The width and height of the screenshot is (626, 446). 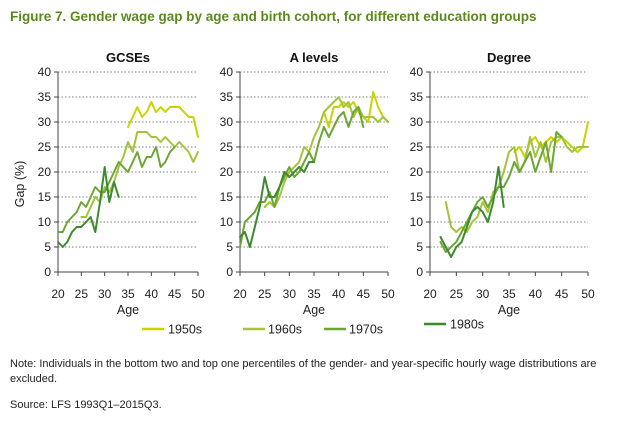 What do you see at coordinates (185, 330) in the screenshot?
I see `legend-label: 1950s` at bounding box center [185, 330].